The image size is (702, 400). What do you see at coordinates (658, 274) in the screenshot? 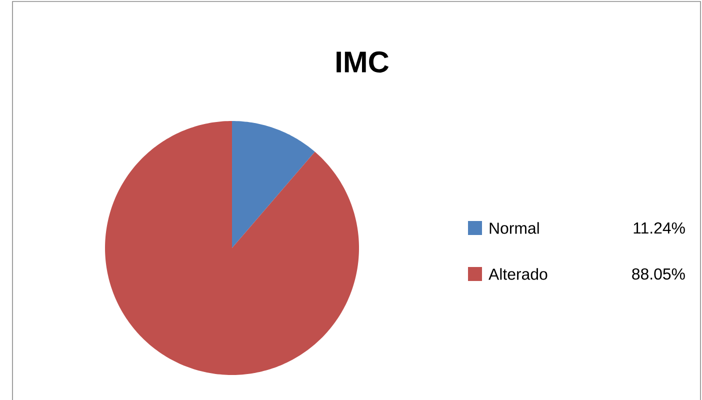
I see `data-label: 88.05%` at bounding box center [658, 274].